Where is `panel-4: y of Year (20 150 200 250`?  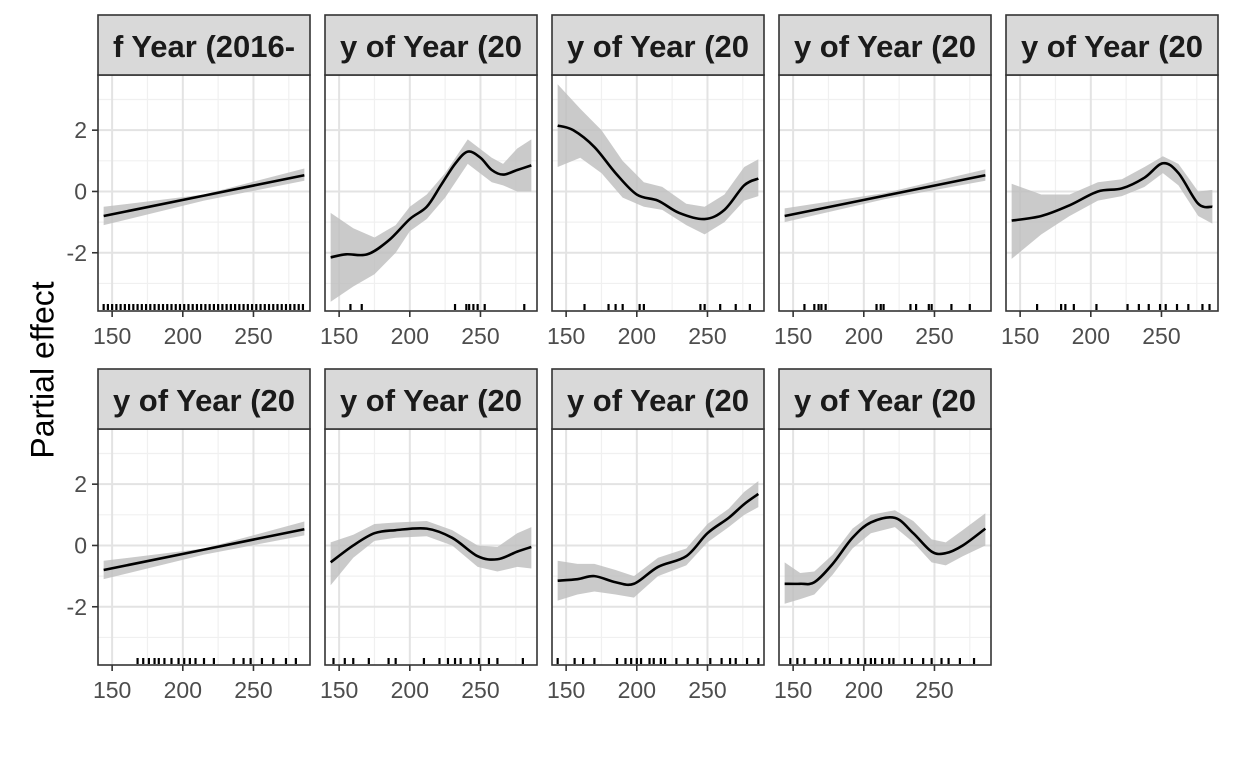 panel-4: y of Year (20 150 200 250 is located at coordinates (883, 181).